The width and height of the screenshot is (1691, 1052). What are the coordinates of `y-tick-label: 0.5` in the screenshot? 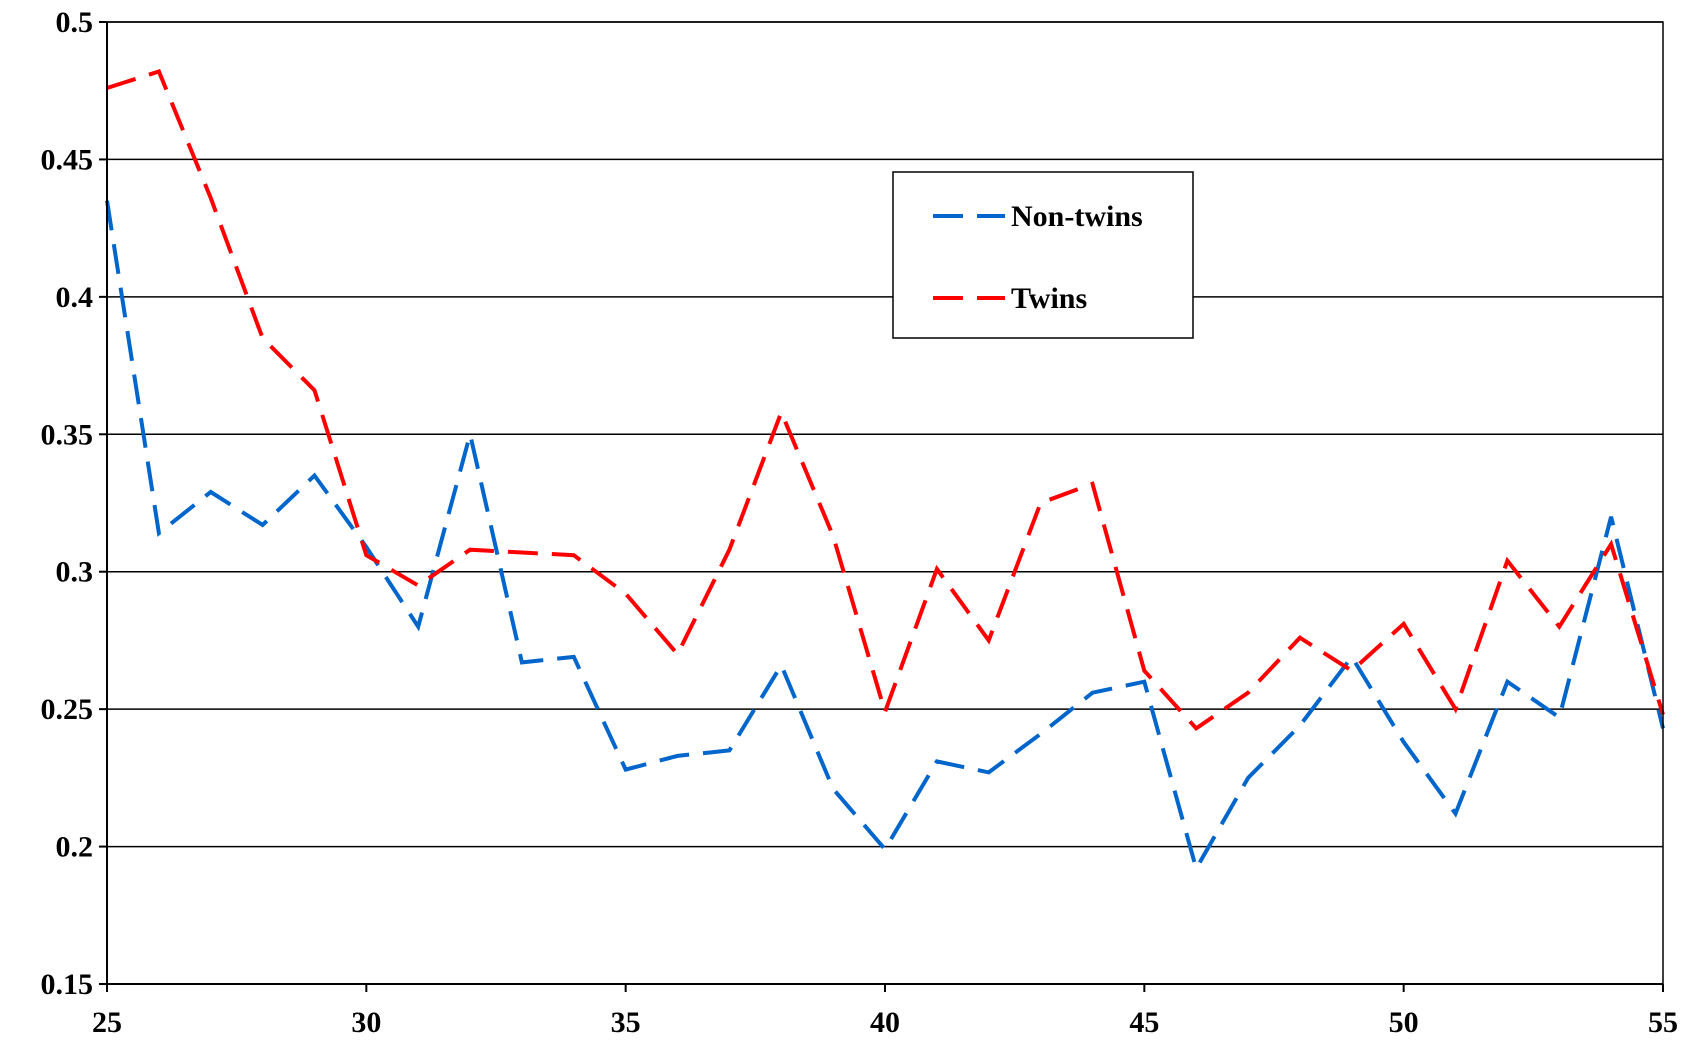 It's located at (75, 22).